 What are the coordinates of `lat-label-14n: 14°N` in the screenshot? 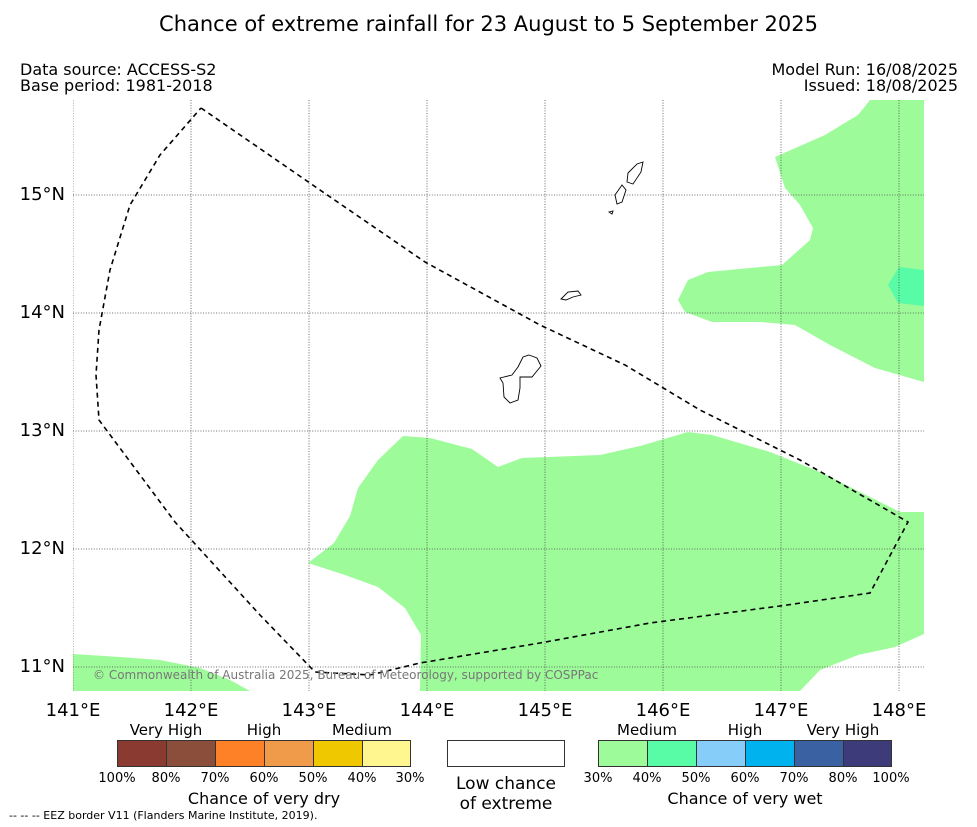 It's located at (42, 312).